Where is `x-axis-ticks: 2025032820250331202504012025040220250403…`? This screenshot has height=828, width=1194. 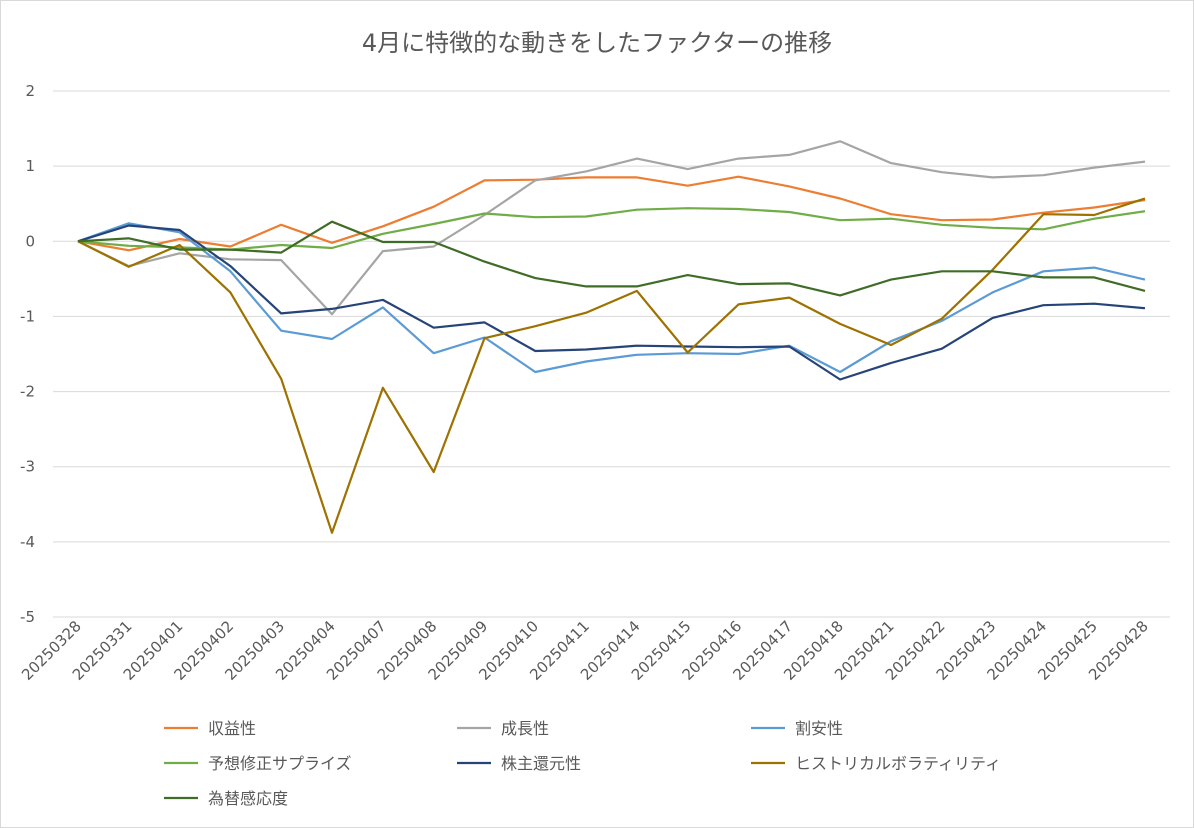
x-axis-ticks: 2025032820250331202504012025040220250403… is located at coordinates (585, 650).